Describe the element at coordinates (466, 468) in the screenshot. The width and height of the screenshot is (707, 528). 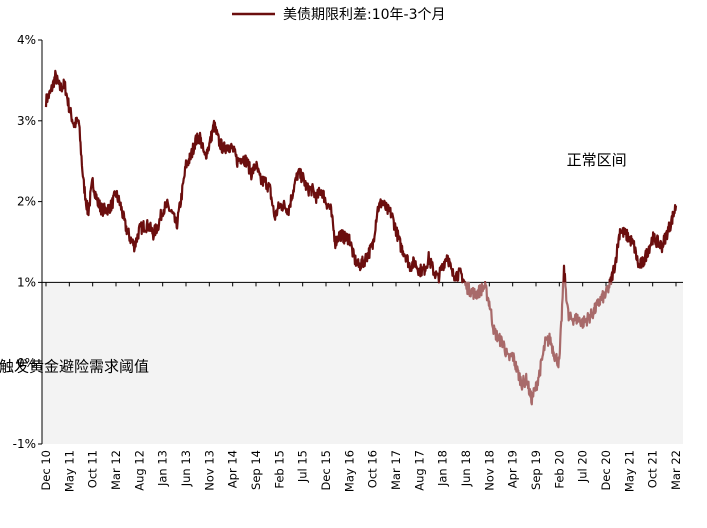
I see `x-tick-label: Jun 18` at that location.